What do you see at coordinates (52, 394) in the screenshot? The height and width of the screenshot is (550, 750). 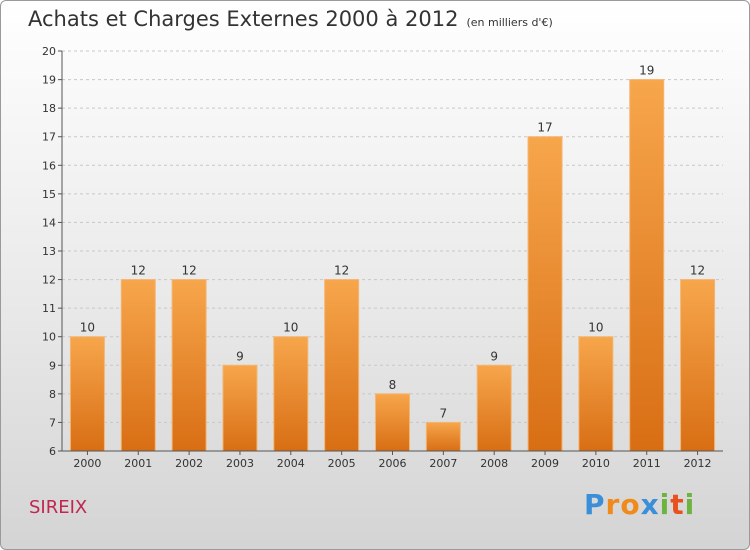 I see `y-tick-label: 8` at bounding box center [52, 394].